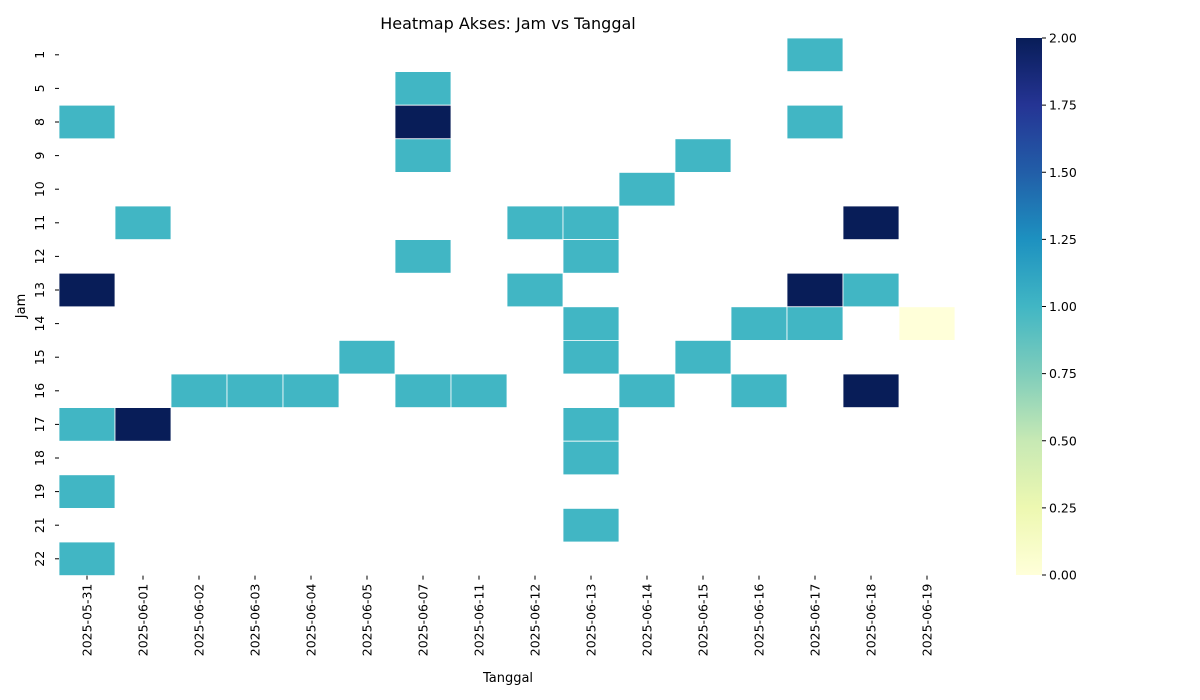  Describe the element at coordinates (871, 620) in the screenshot. I see `x-tick-label: 2025-06-18` at that location.